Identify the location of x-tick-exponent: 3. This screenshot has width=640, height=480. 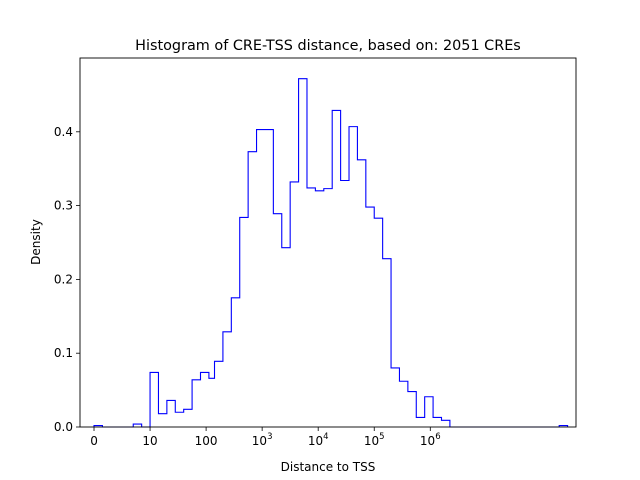
(269, 437).